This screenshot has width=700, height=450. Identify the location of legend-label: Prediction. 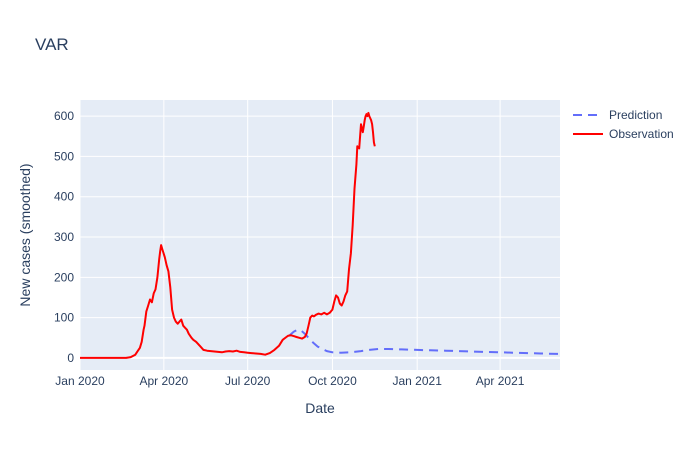
(635, 115).